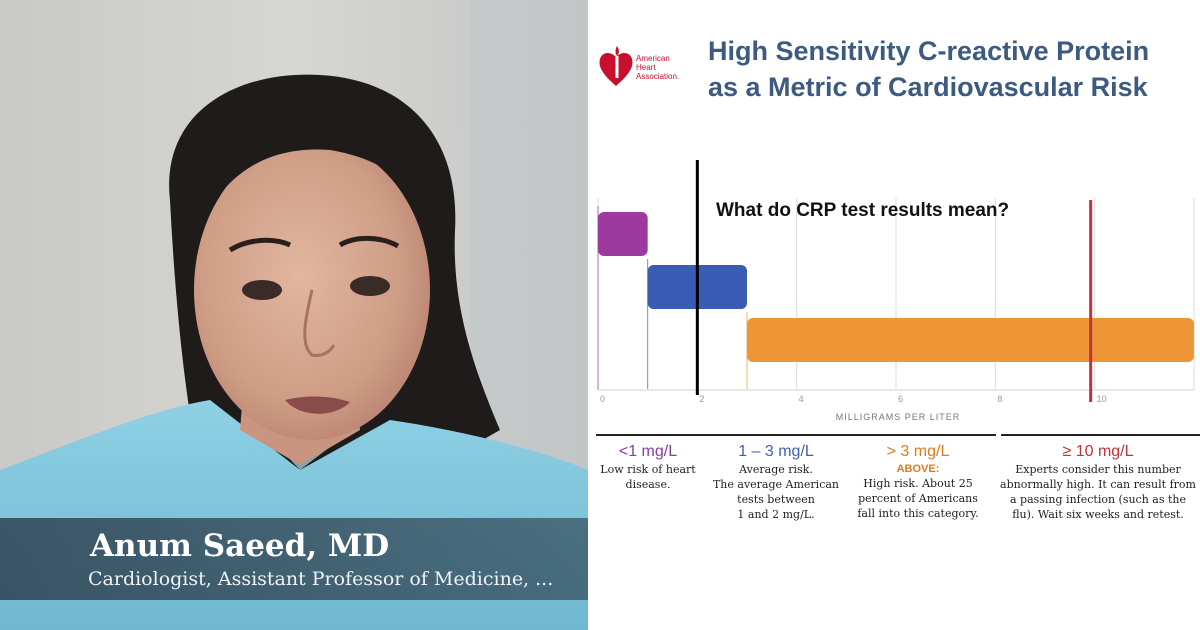 The image size is (1200, 630). What do you see at coordinates (862, 210) in the screenshot?
I see `chart-question: What do CRP test results mean?` at bounding box center [862, 210].